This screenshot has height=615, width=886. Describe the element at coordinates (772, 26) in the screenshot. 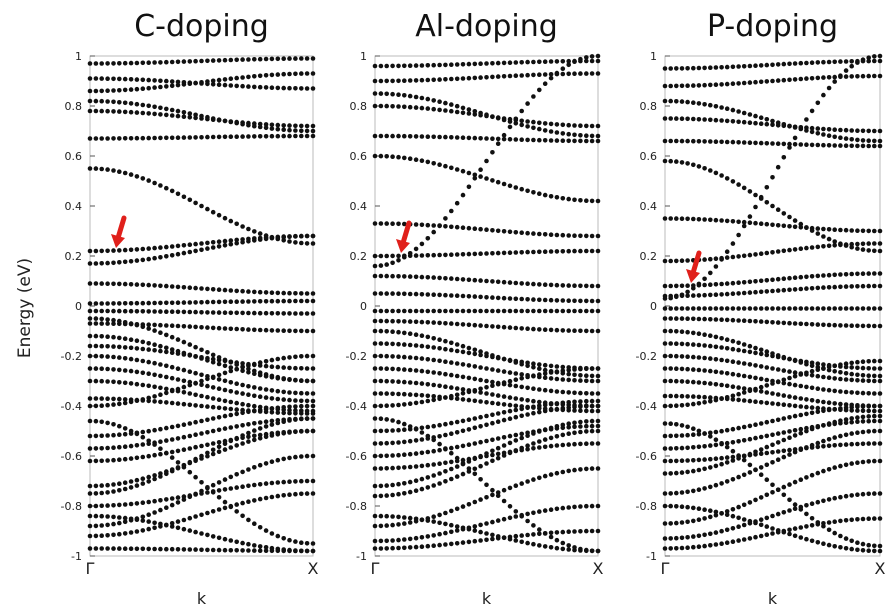

I see `panel-title: P-doping` at that location.